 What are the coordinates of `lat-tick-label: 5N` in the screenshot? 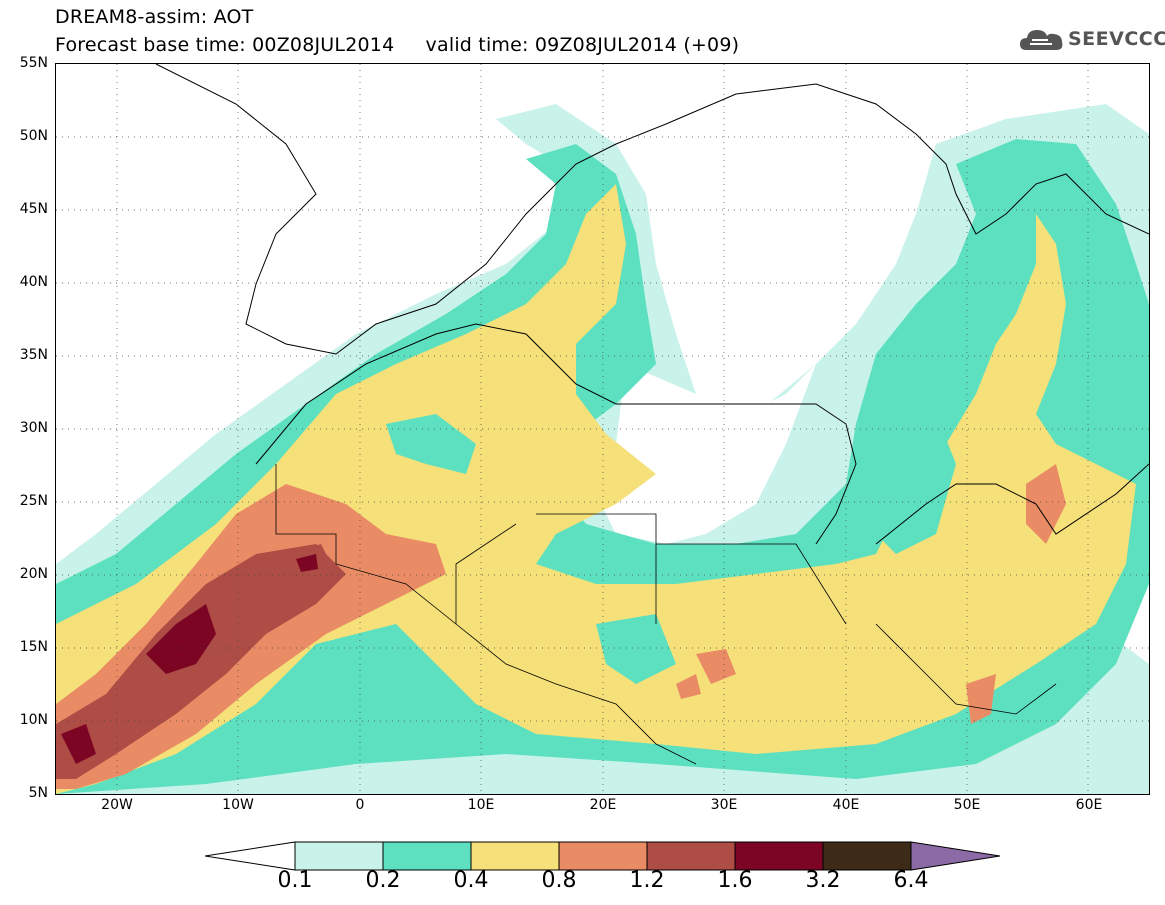 It's located at (38, 793).